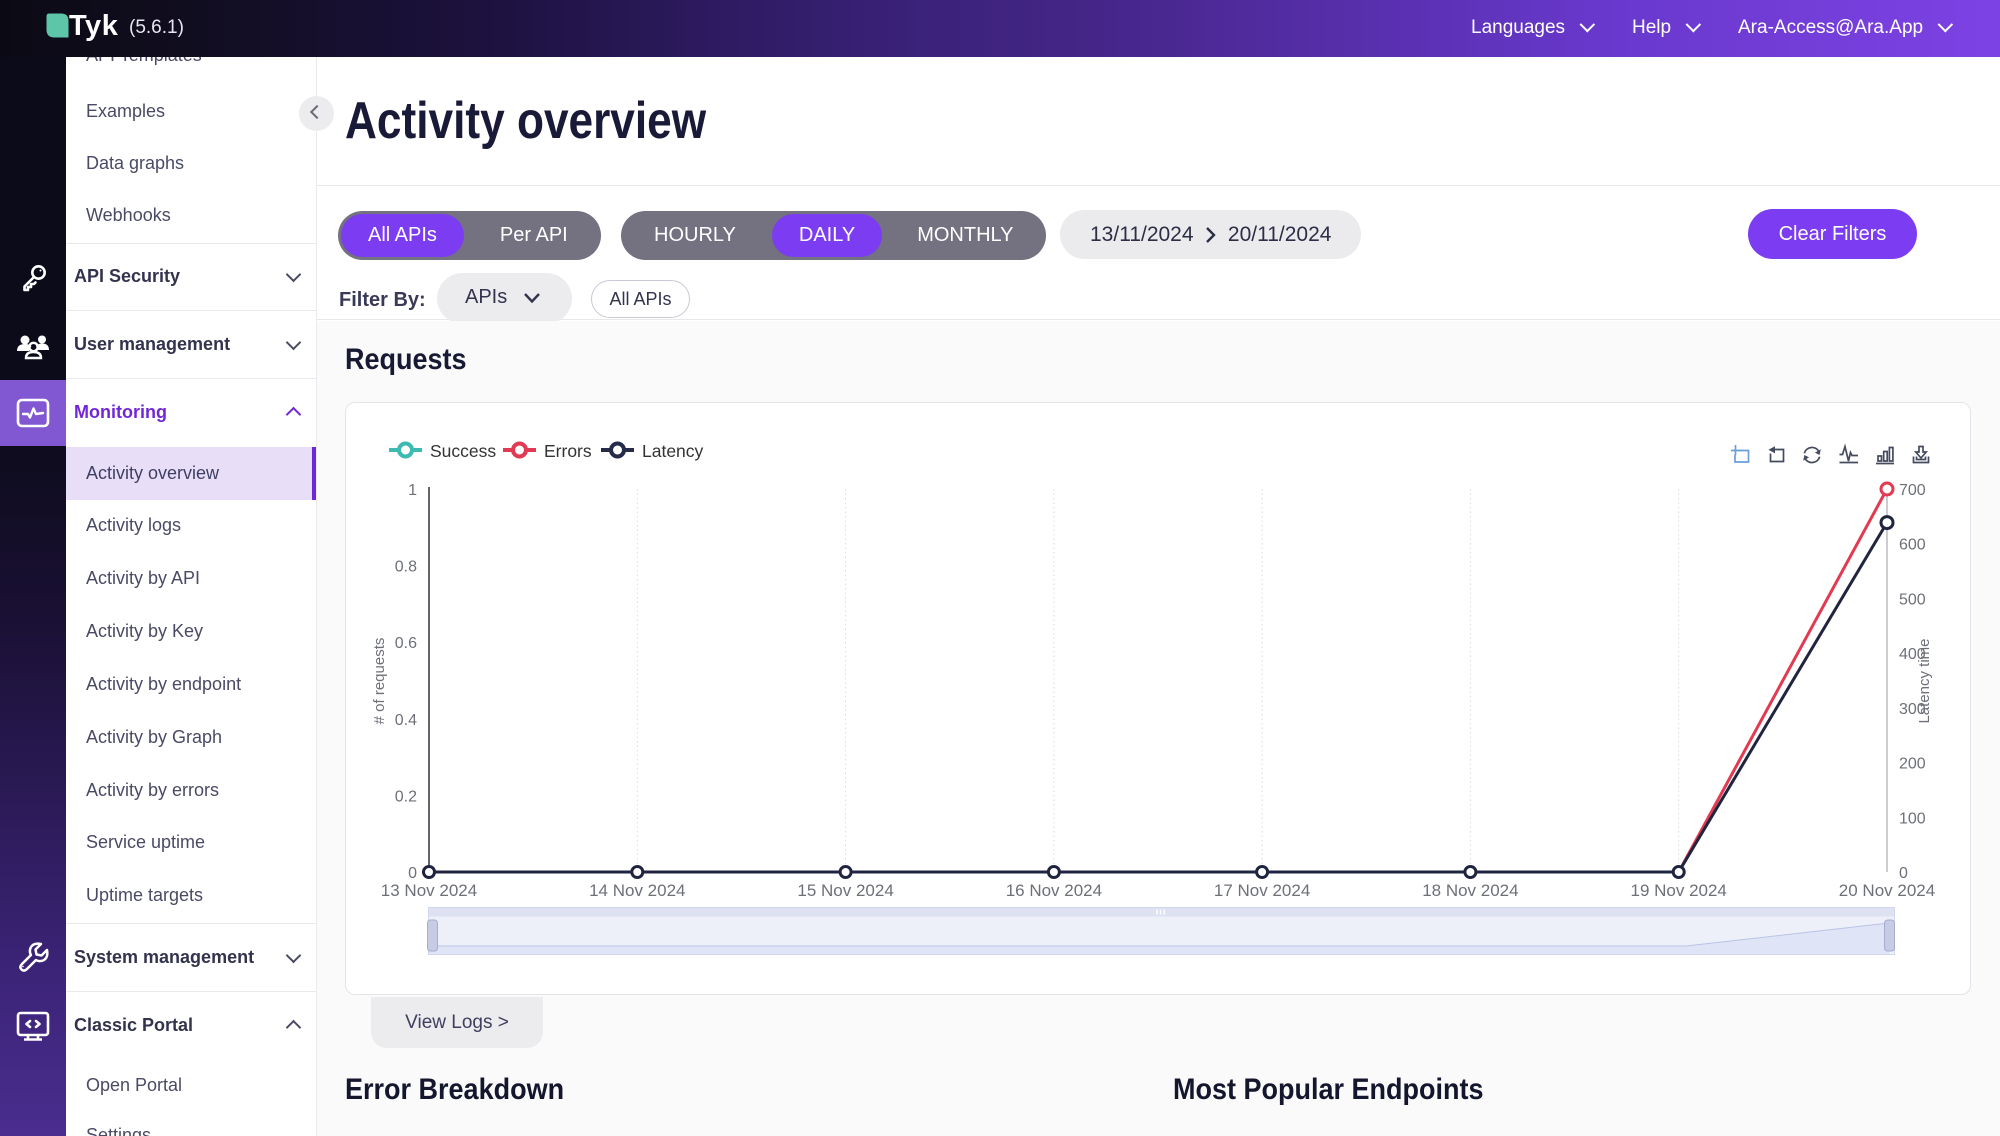 The image size is (2000, 1136). What do you see at coordinates (637, 890) in the screenshot?
I see `svg-text: 14 Nov 2024` at bounding box center [637, 890].